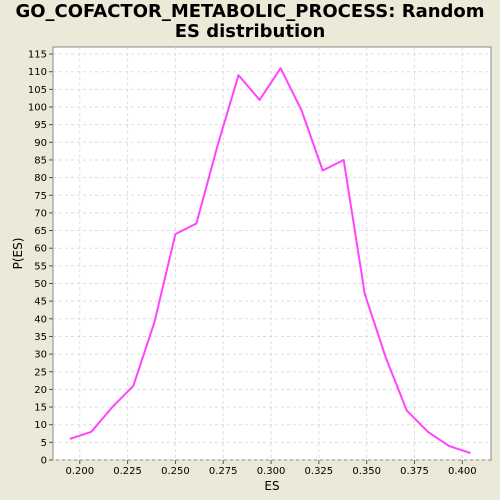  I want to click on y-tick-label: 10, so click(40, 425).